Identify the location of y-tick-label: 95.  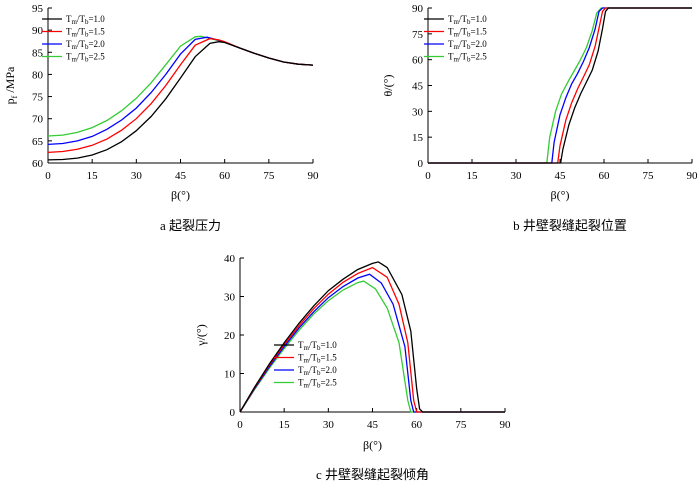
(38, 9).